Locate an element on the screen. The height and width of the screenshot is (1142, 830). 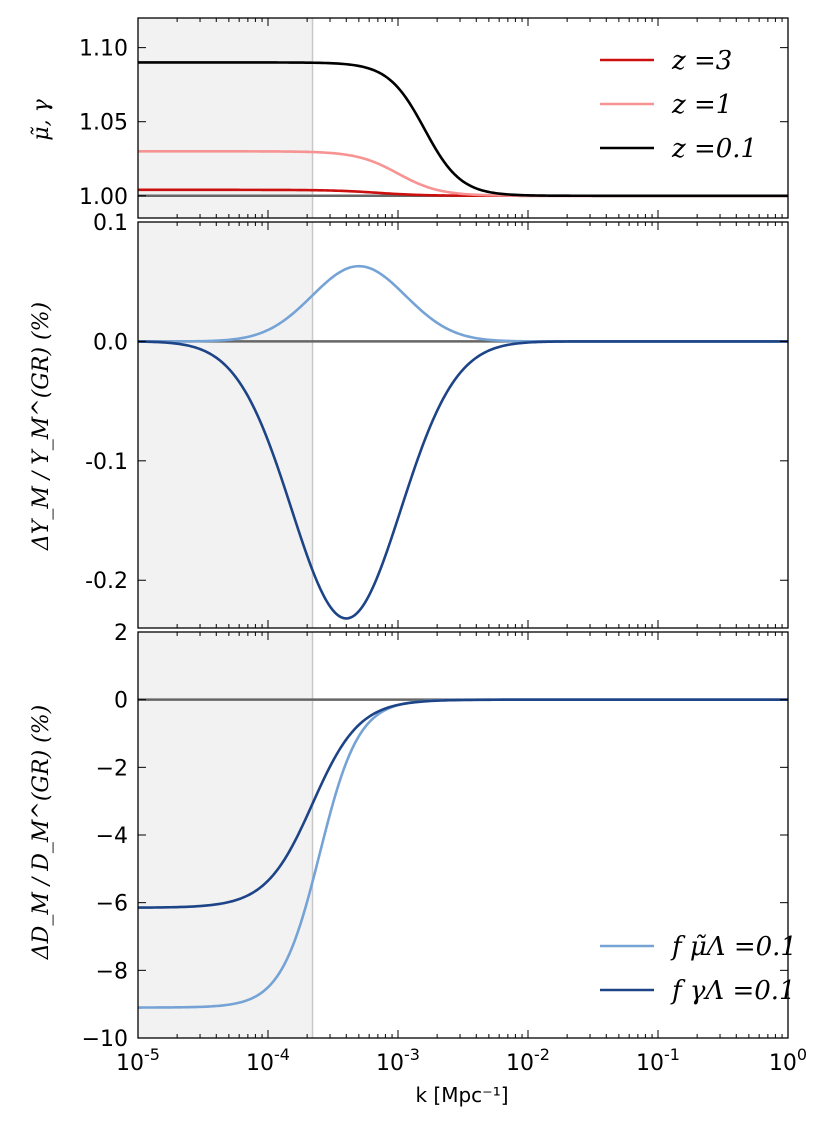
y-tick-label: 0.0 is located at coordinates (110, 342).